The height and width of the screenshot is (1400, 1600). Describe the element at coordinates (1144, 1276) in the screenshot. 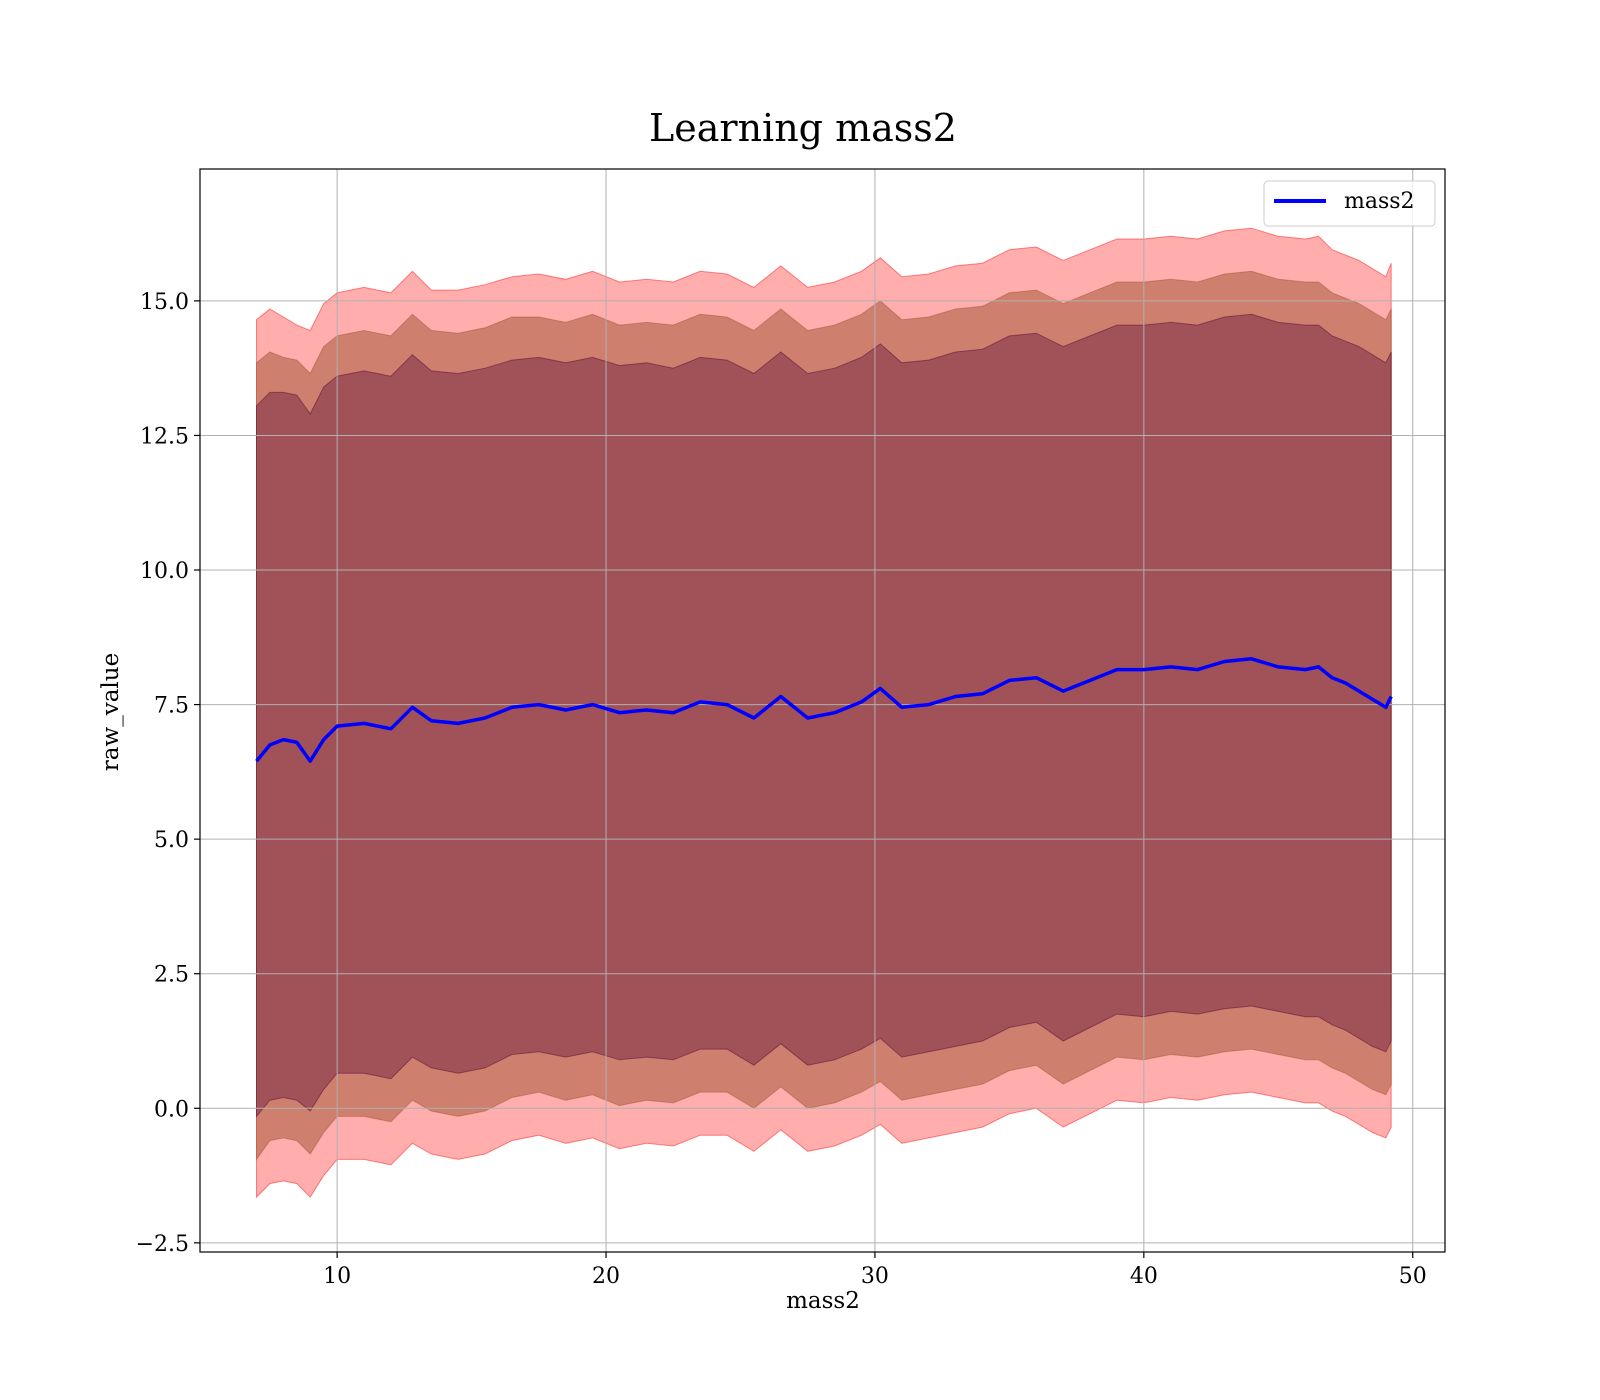

I see `x-tick-label: 40` at that location.